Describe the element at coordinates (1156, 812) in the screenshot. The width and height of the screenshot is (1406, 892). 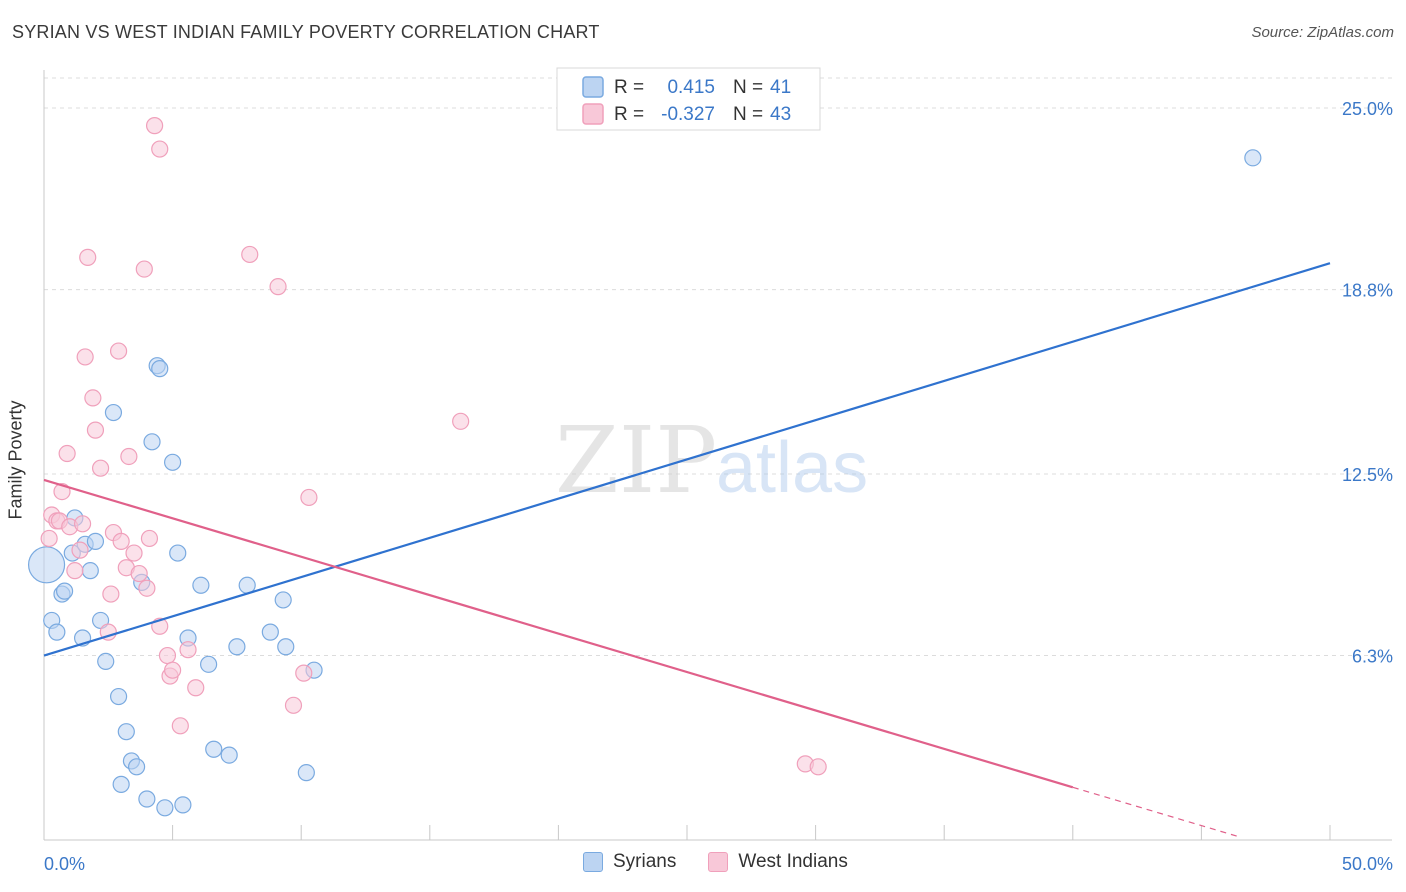
I see `west-indians-trend-extension` at that location.